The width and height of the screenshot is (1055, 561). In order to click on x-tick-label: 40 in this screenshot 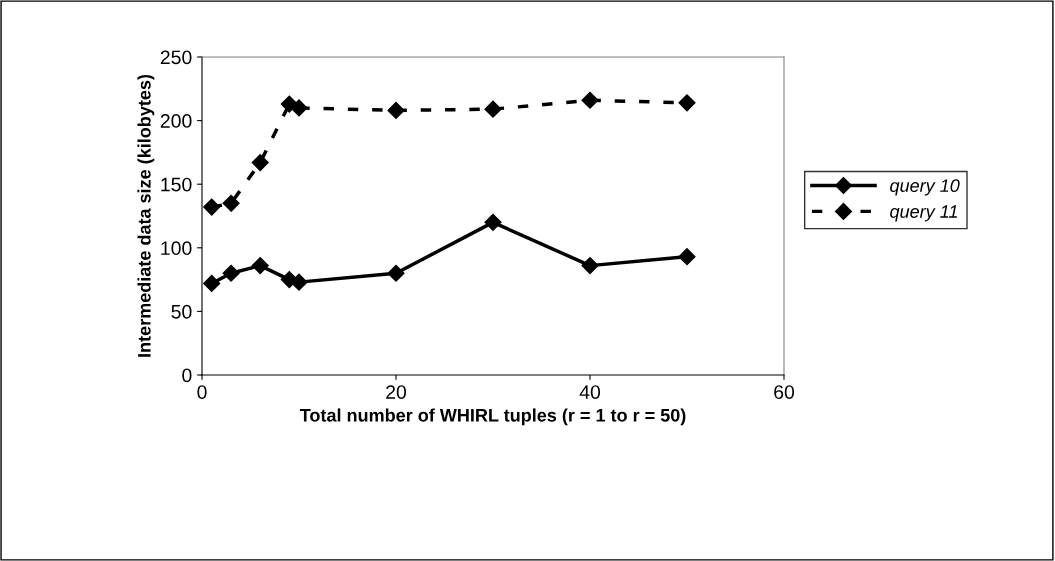, I will do `click(590, 392)`.